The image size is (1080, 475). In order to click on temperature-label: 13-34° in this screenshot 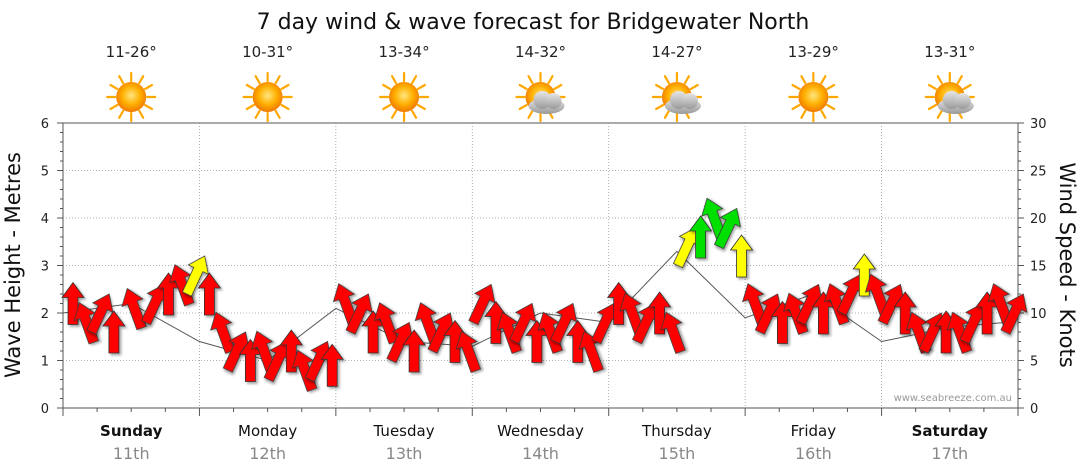, I will do `click(404, 52)`.